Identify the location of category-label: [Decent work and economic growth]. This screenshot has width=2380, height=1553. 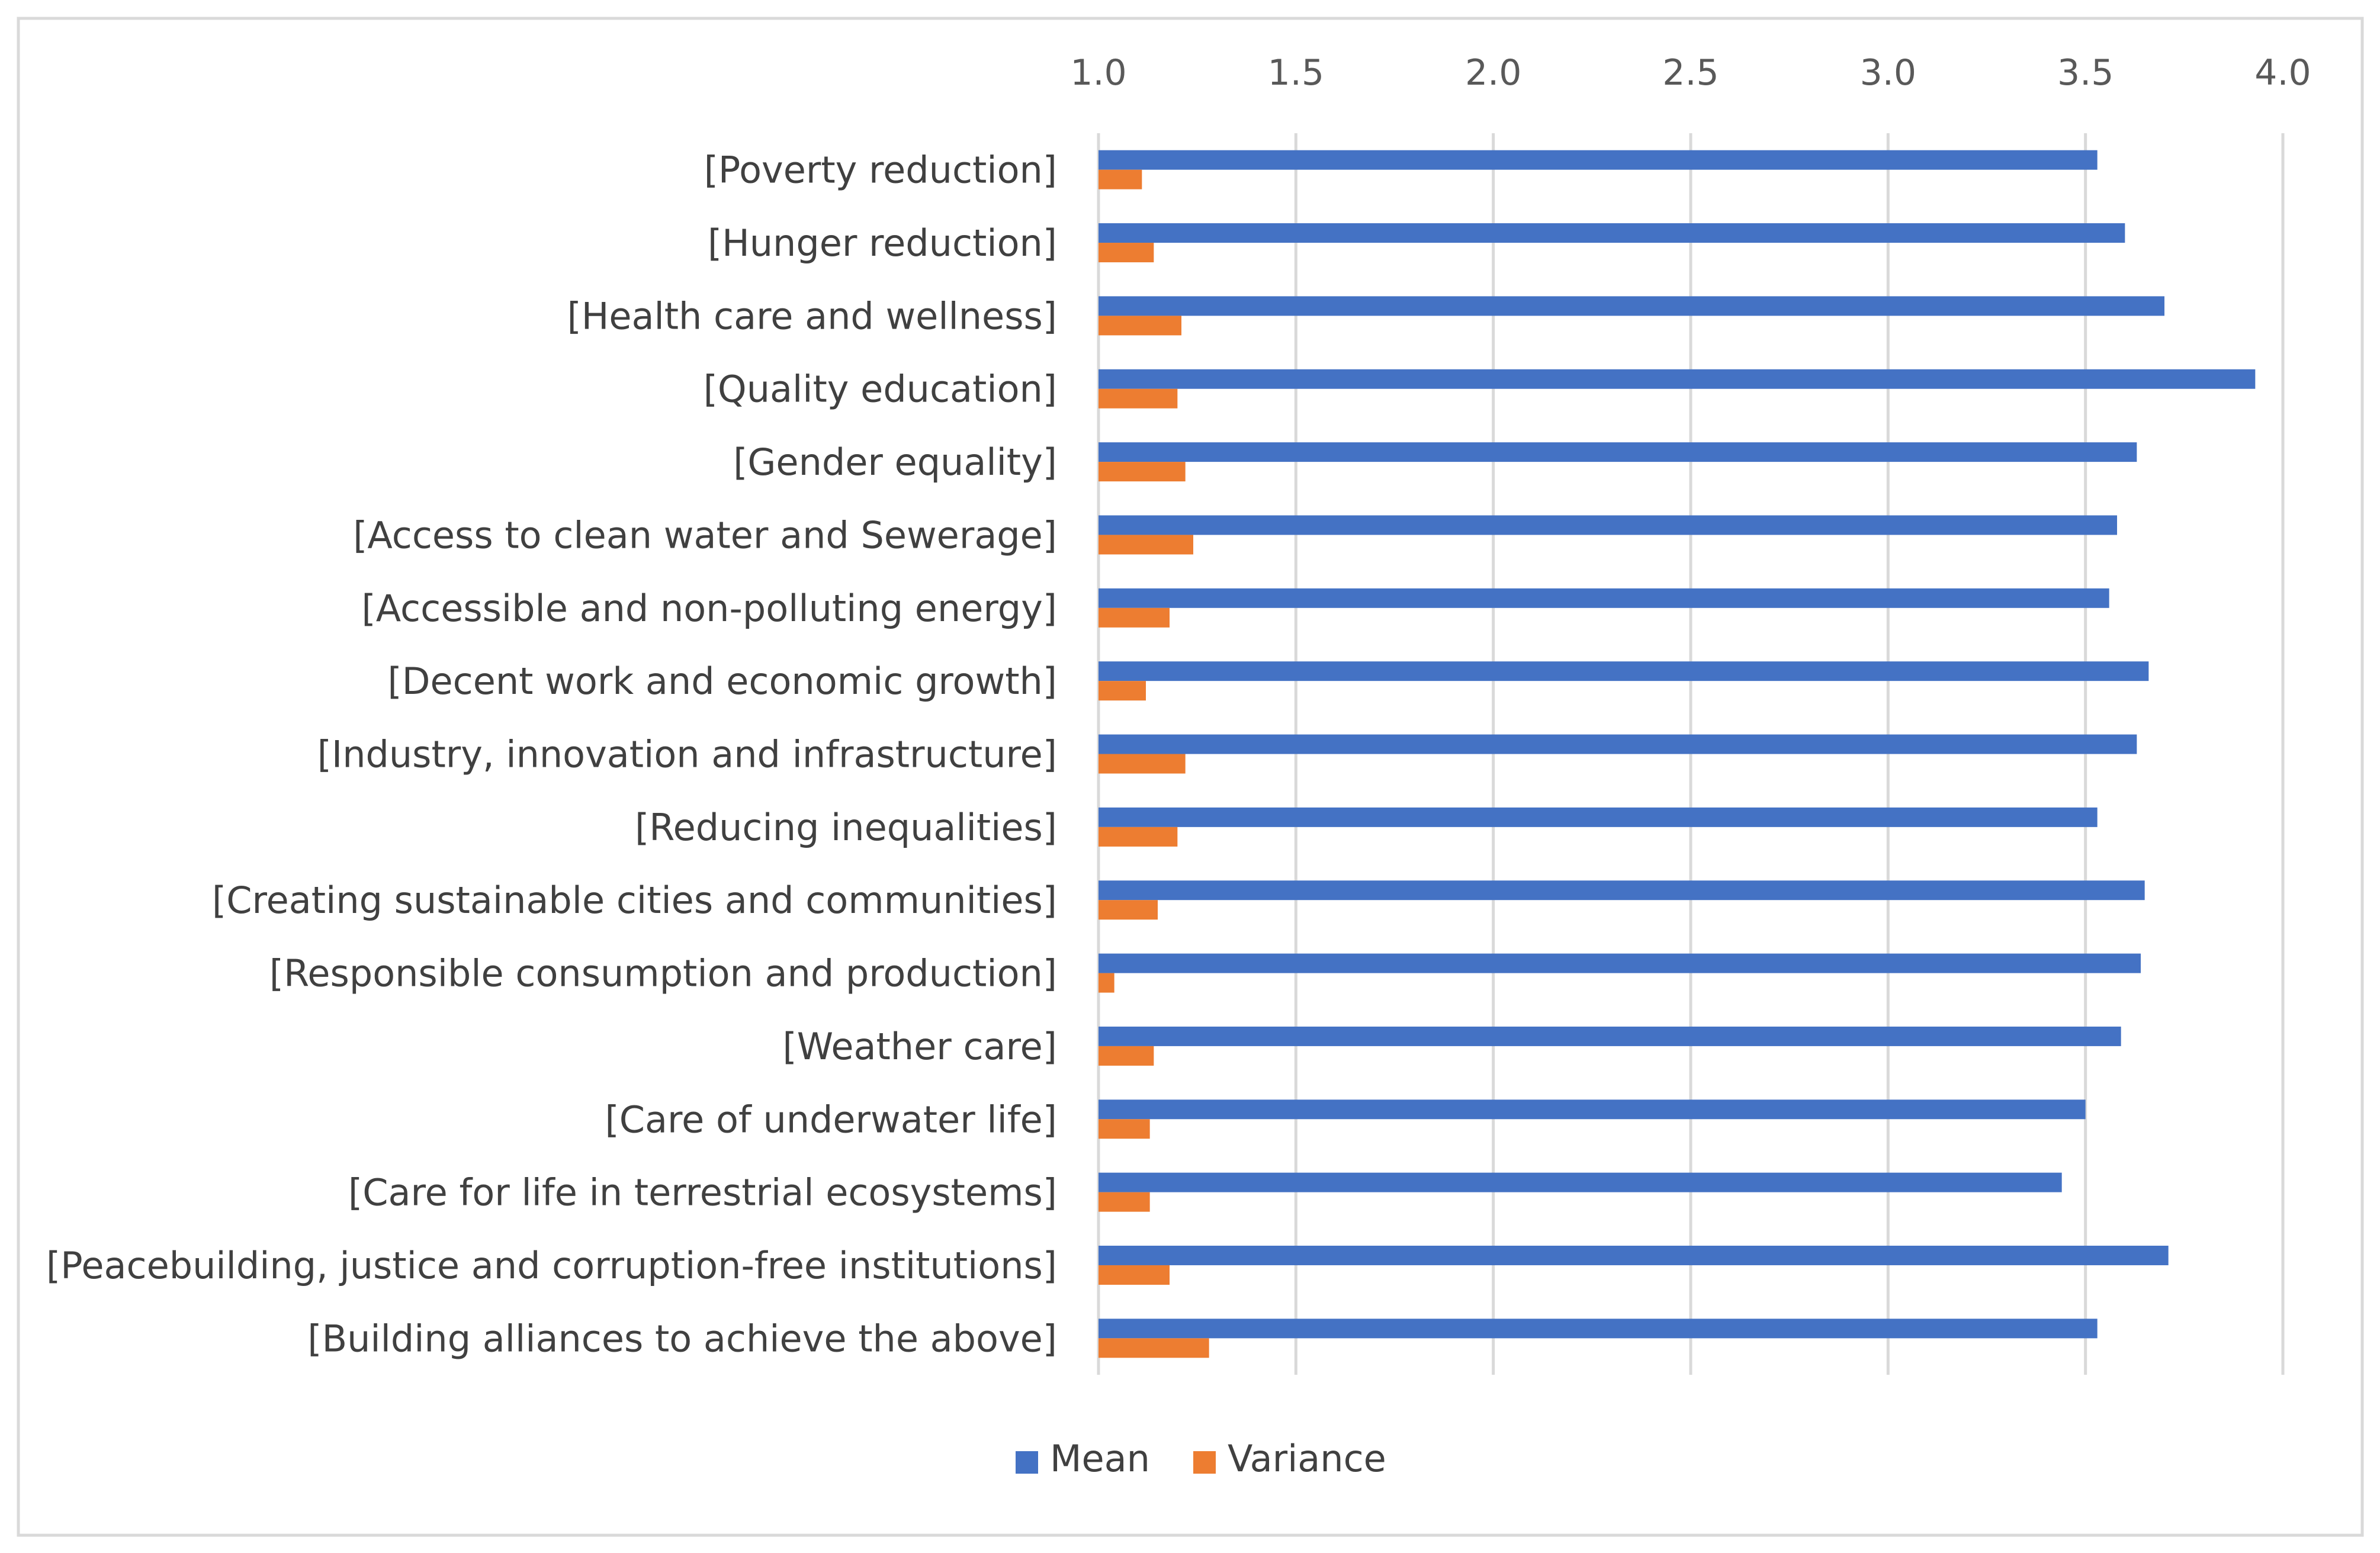
(722, 681).